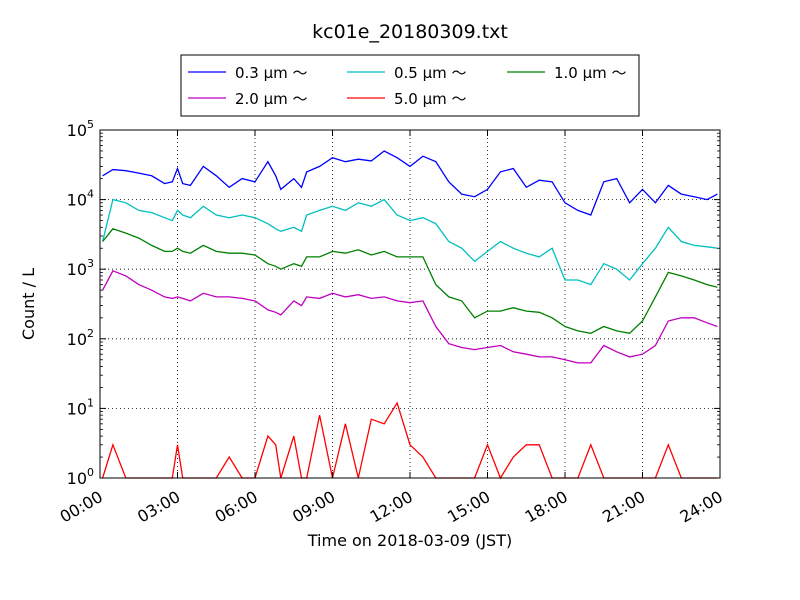 The image size is (800, 600). Describe the element at coordinates (409, 540) in the screenshot. I see `x-axis-label: Time on 2018-03-09 (JST)` at that location.